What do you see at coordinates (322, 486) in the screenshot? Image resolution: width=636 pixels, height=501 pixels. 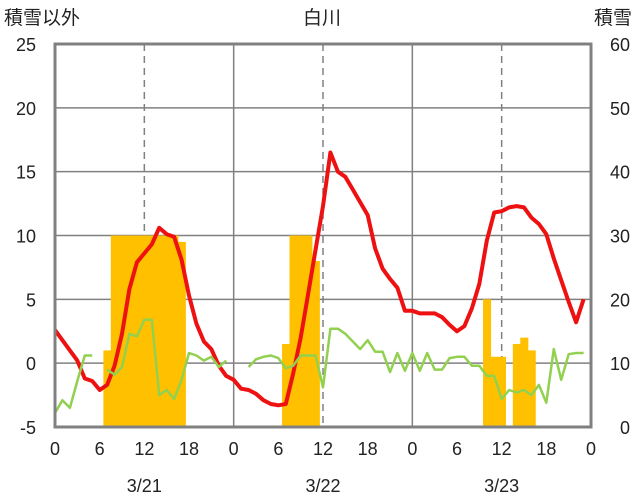 I see `day-label: 3/22` at bounding box center [322, 486].